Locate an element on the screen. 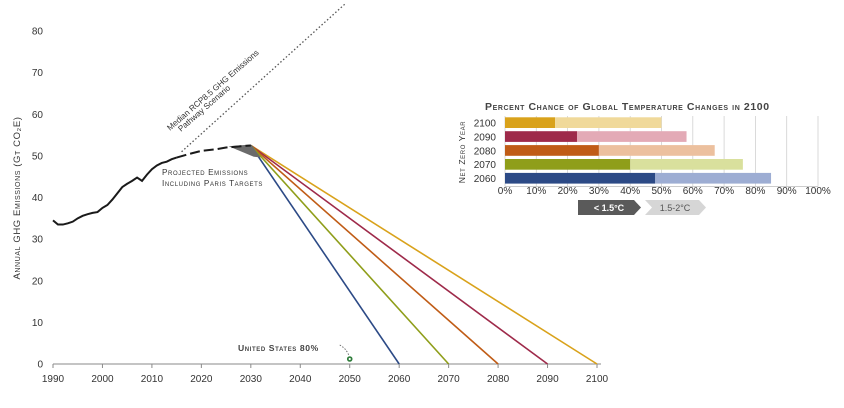 This screenshot has width=844, height=408. y-tick-label: 20 is located at coordinates (38, 281).